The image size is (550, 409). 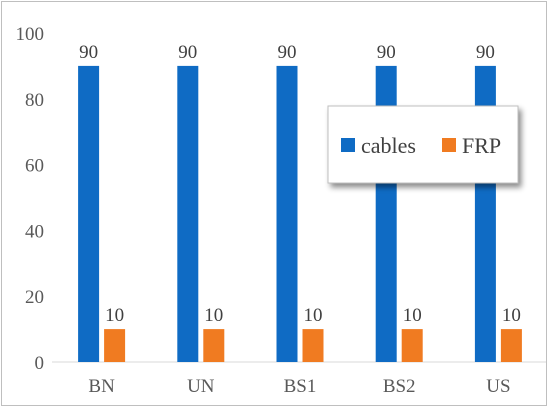 I want to click on bar-cables-bs1, so click(x=287, y=214).